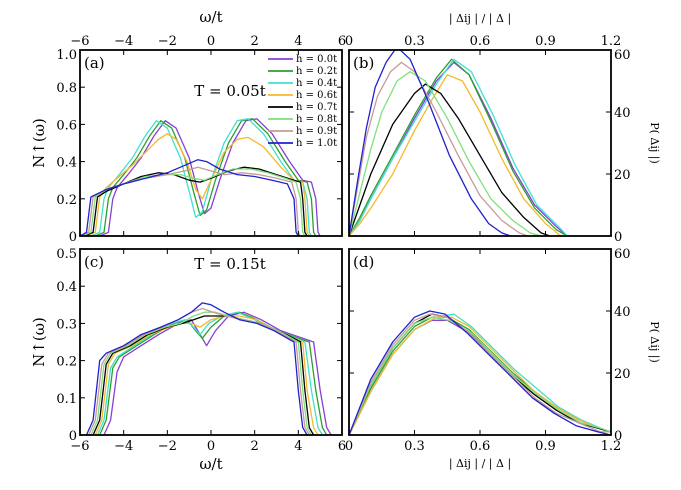  I want to click on x-axis-label: | Δij | / | Δ |, so click(480, 464).